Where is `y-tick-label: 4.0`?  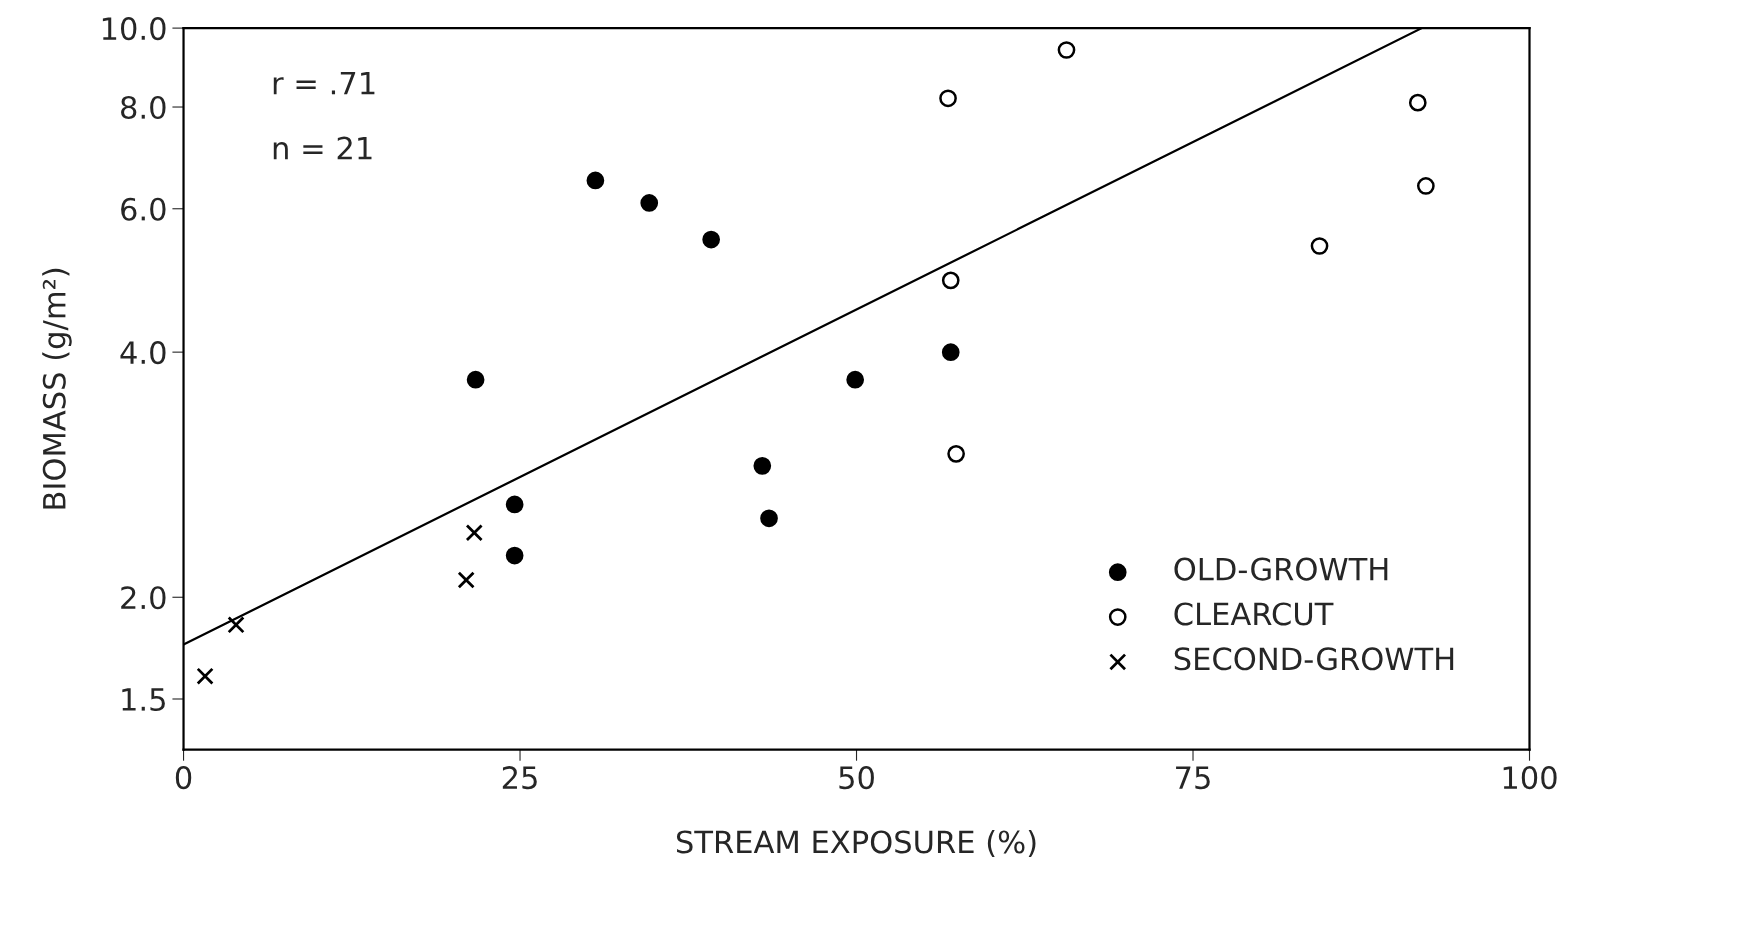
y-tick-label: 4.0 is located at coordinates (143, 353).